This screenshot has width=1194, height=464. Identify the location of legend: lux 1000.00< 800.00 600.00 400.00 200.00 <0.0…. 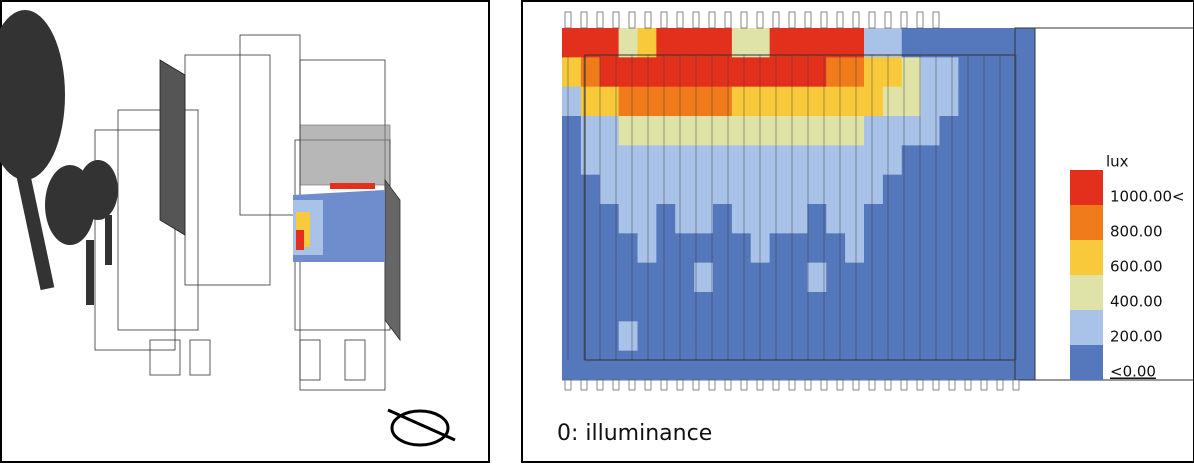
(1127, 267).